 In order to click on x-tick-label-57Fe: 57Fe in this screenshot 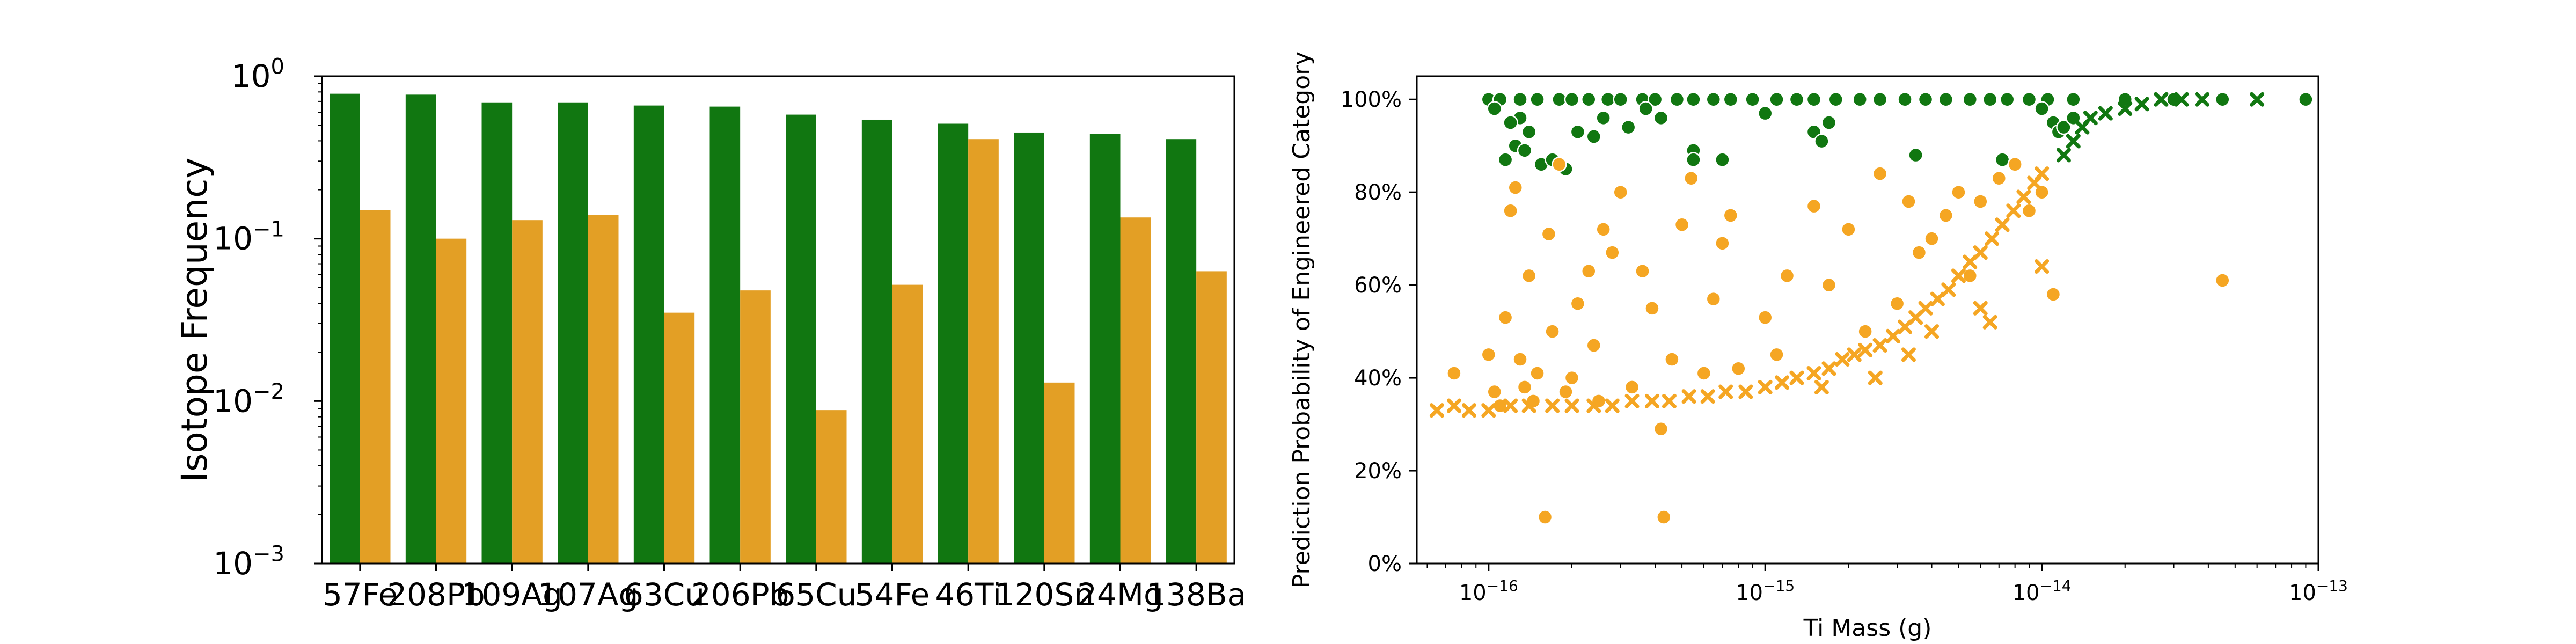, I will do `click(360, 594)`.